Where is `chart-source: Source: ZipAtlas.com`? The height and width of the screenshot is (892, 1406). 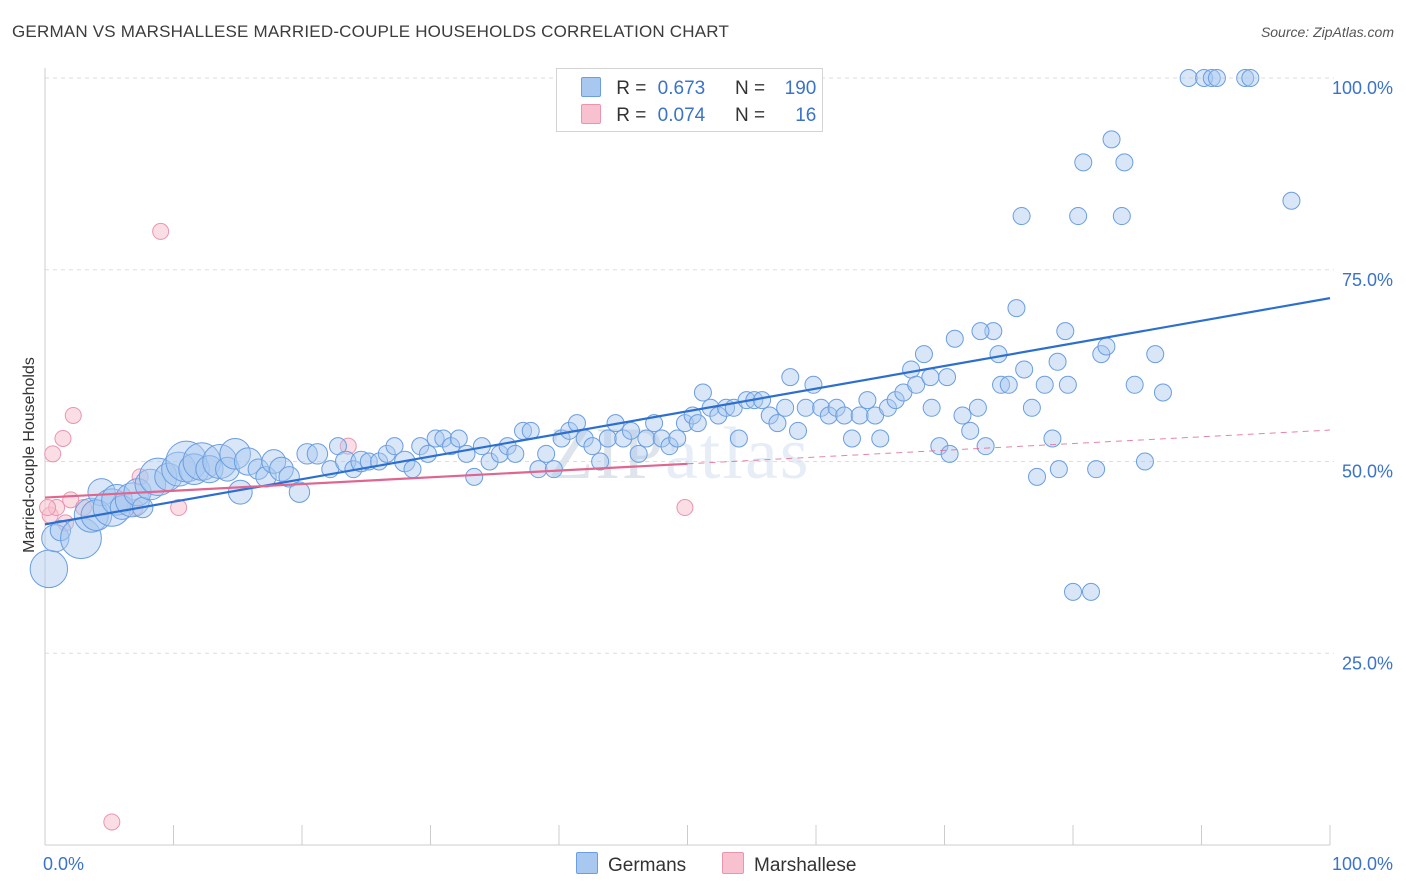
chart-source: Source: ZipAtlas.com is located at coordinates (1327, 32).